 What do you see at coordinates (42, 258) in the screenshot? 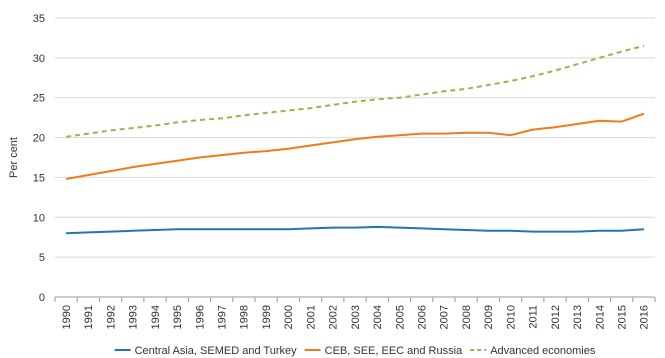
I see `y-tick-label: 5` at bounding box center [42, 258].